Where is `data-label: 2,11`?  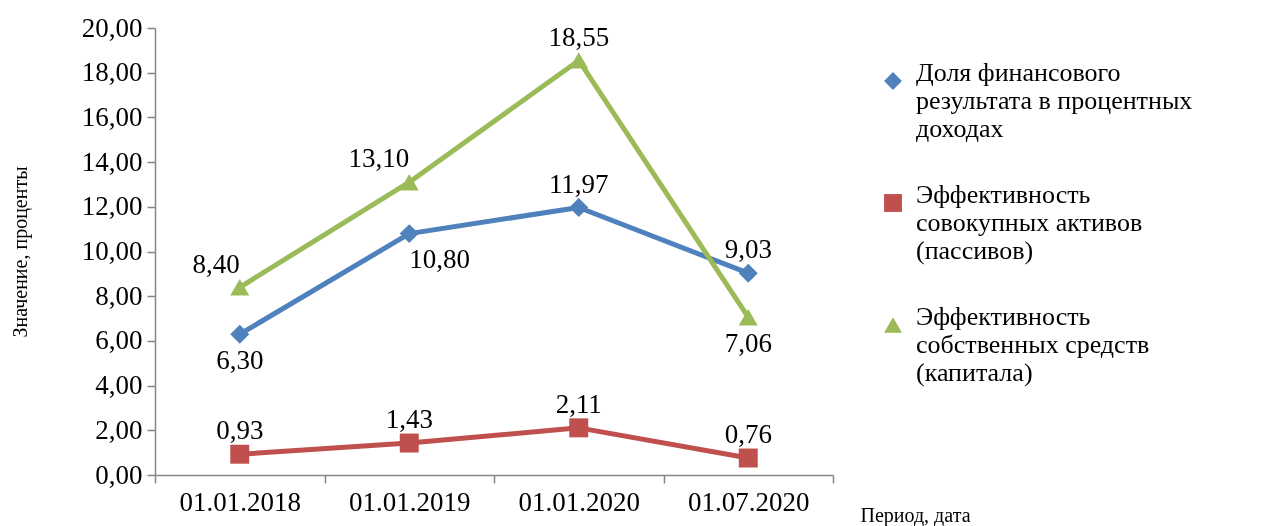
data-label: 2,11 is located at coordinates (578, 404).